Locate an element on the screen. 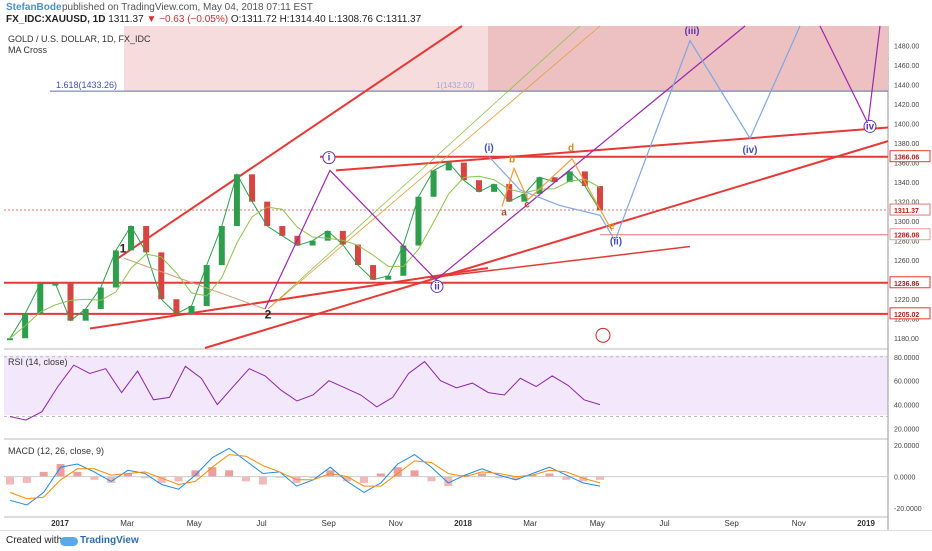  fib-label: 1.618(1433.26) is located at coordinates (86, 85).